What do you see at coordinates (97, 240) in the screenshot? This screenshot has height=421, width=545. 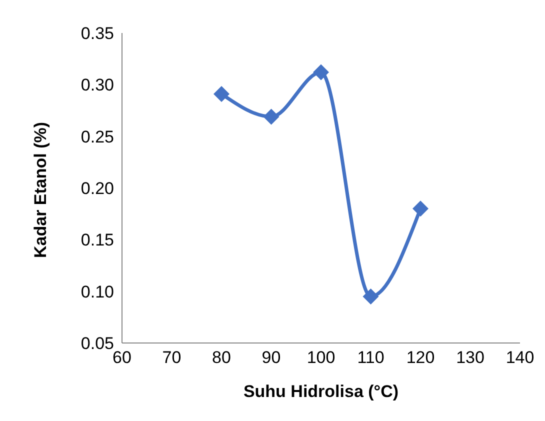 I see `y-tick-label: 0.15` at bounding box center [97, 240].